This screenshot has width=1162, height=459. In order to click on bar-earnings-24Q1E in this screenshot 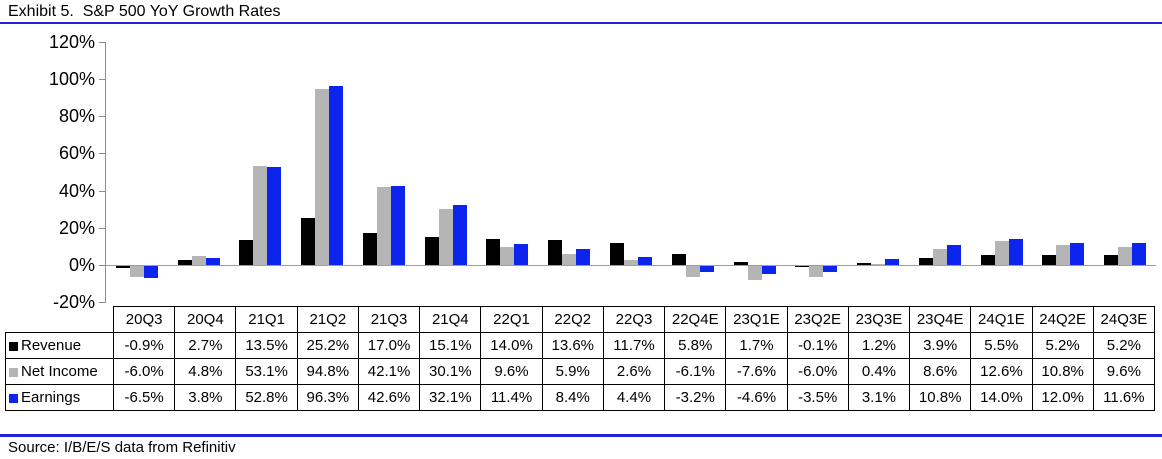, I will do `click(1015, 251)`.